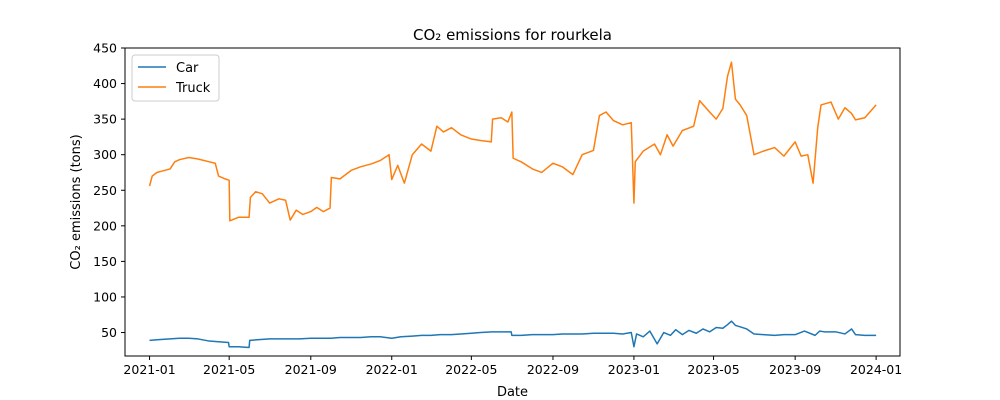  I want to click on legend-label-car: Car, so click(187, 68).